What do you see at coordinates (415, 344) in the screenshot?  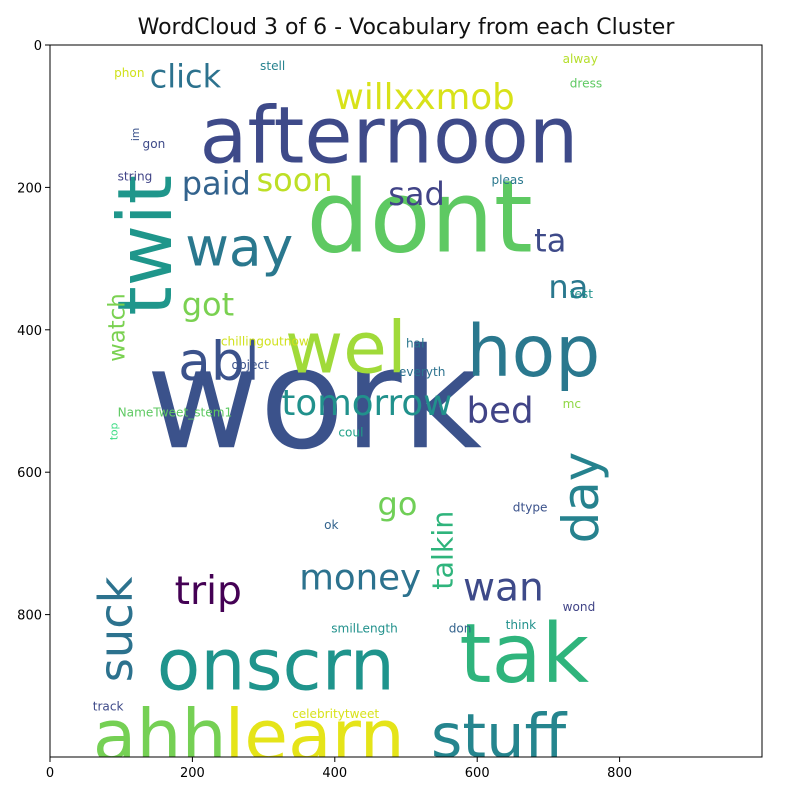 I see `word-34: hal` at bounding box center [415, 344].